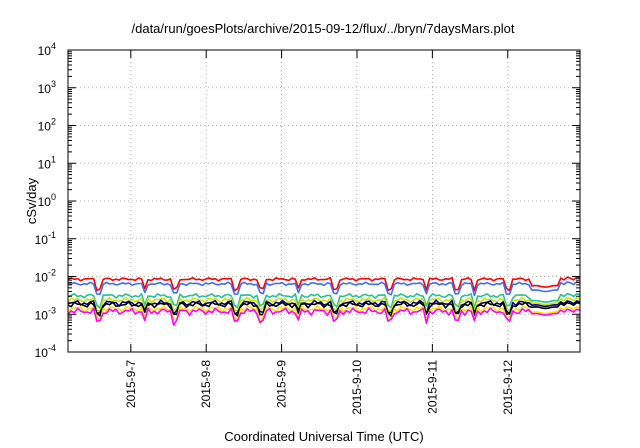  I want to click on x-tick-label: 2015-9-7, so click(131, 384).